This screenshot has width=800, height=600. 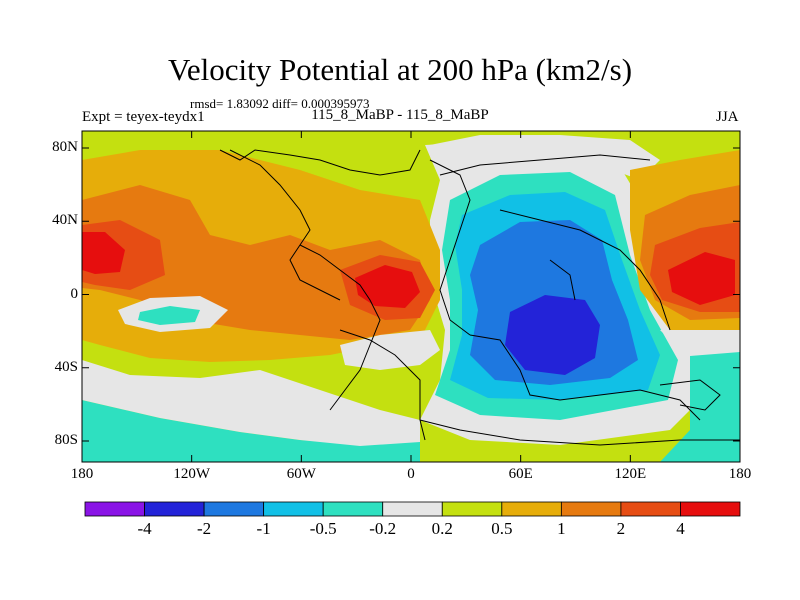 I want to click on colorbar-label: -0.2, so click(x=383, y=528).